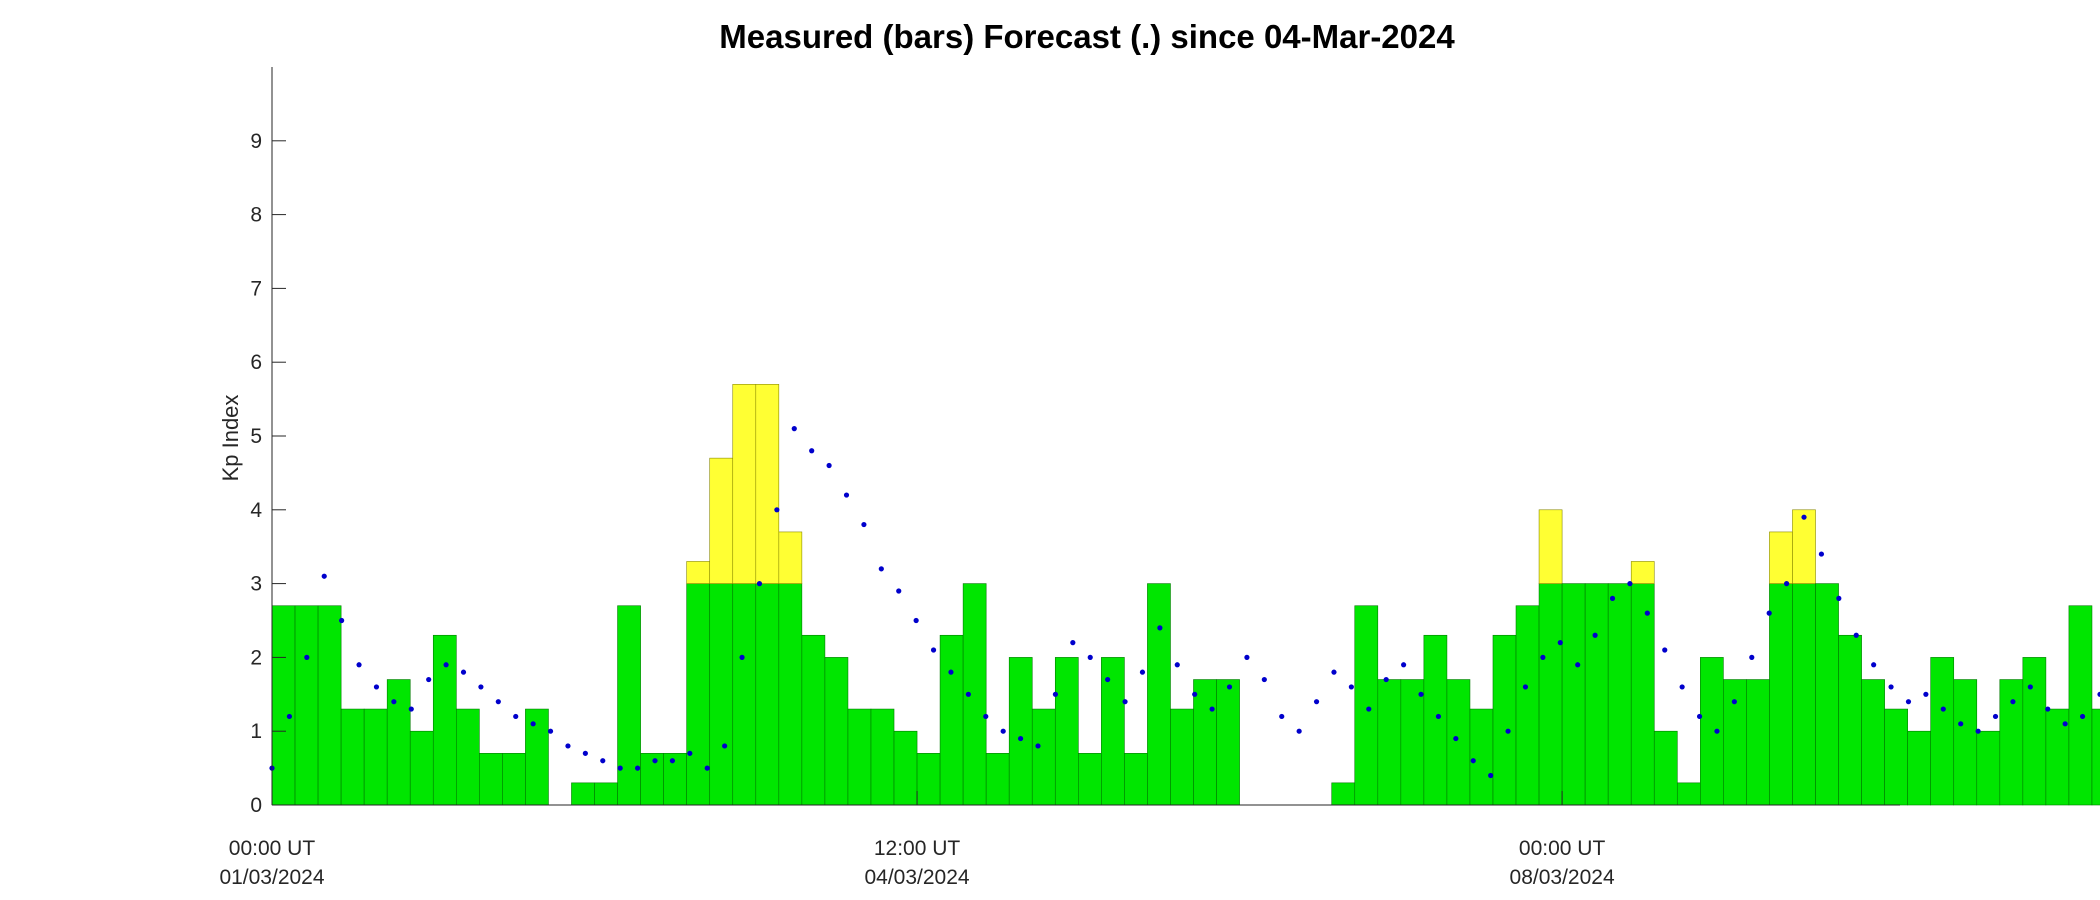 This screenshot has height=900, width=2100. Describe the element at coordinates (272, 848) in the screenshot. I see `x-tick-time: 00:00 UT` at that location.